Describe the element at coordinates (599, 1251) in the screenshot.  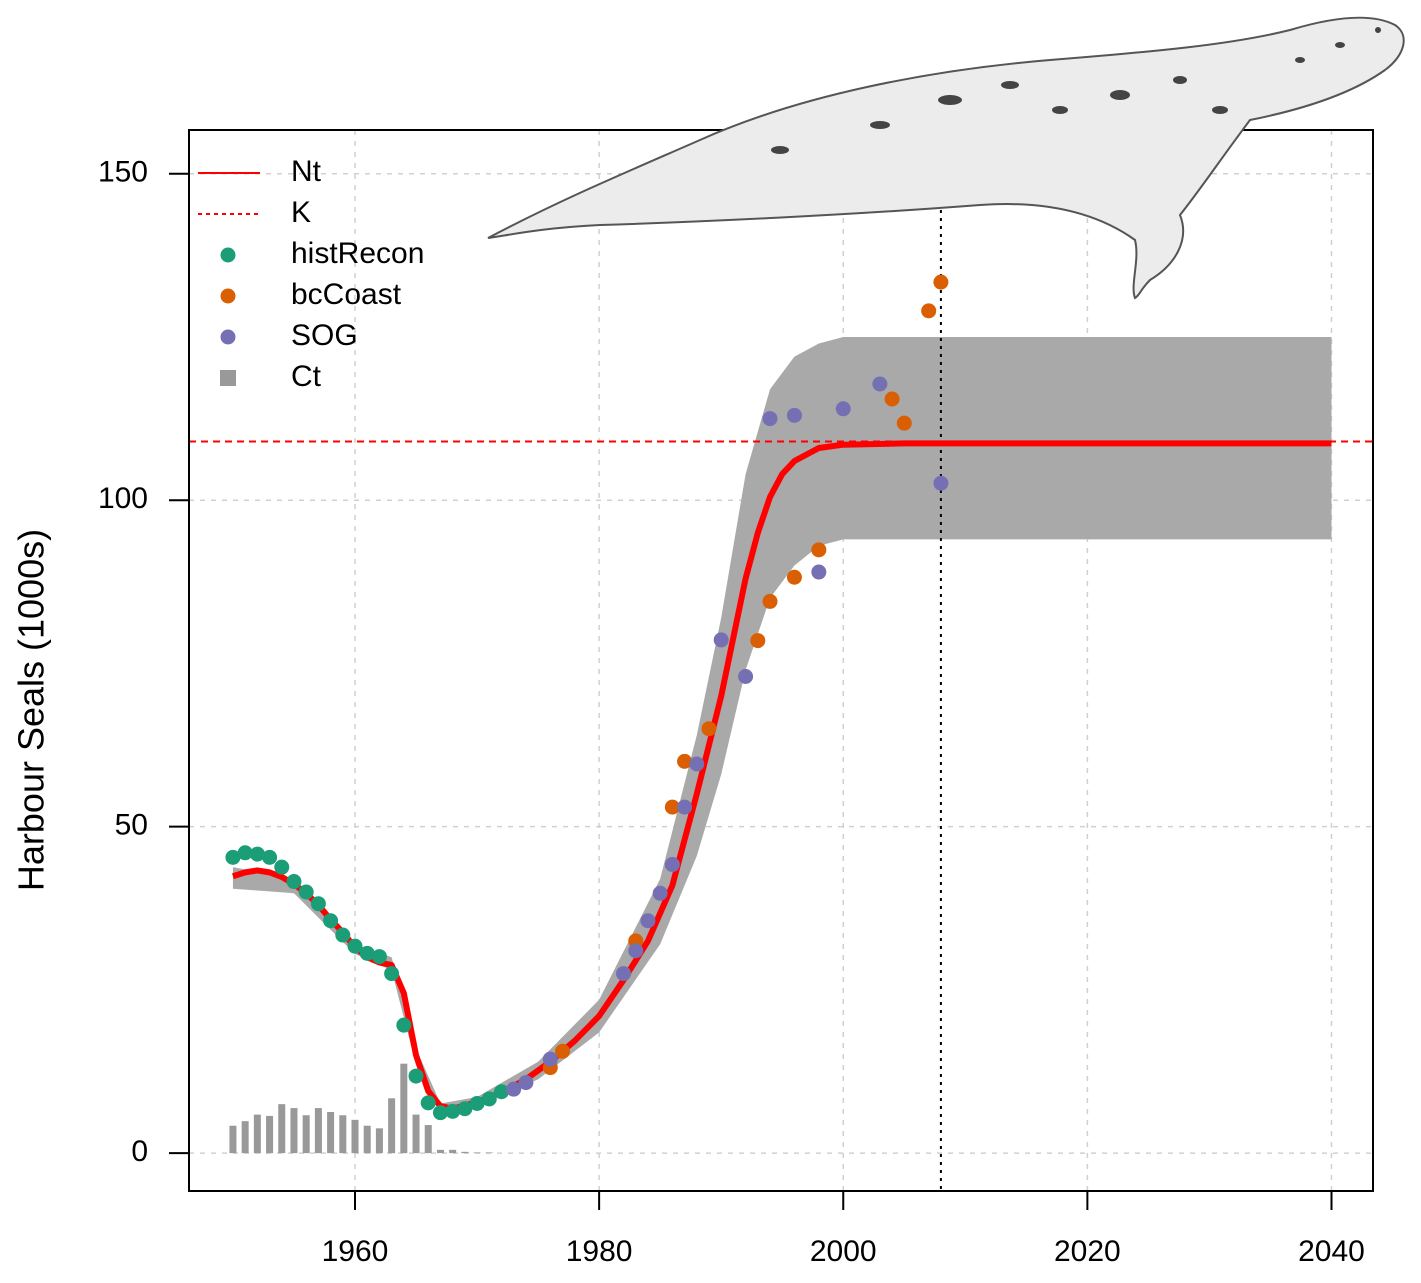
I see `x-tick-label: 1980` at that location.